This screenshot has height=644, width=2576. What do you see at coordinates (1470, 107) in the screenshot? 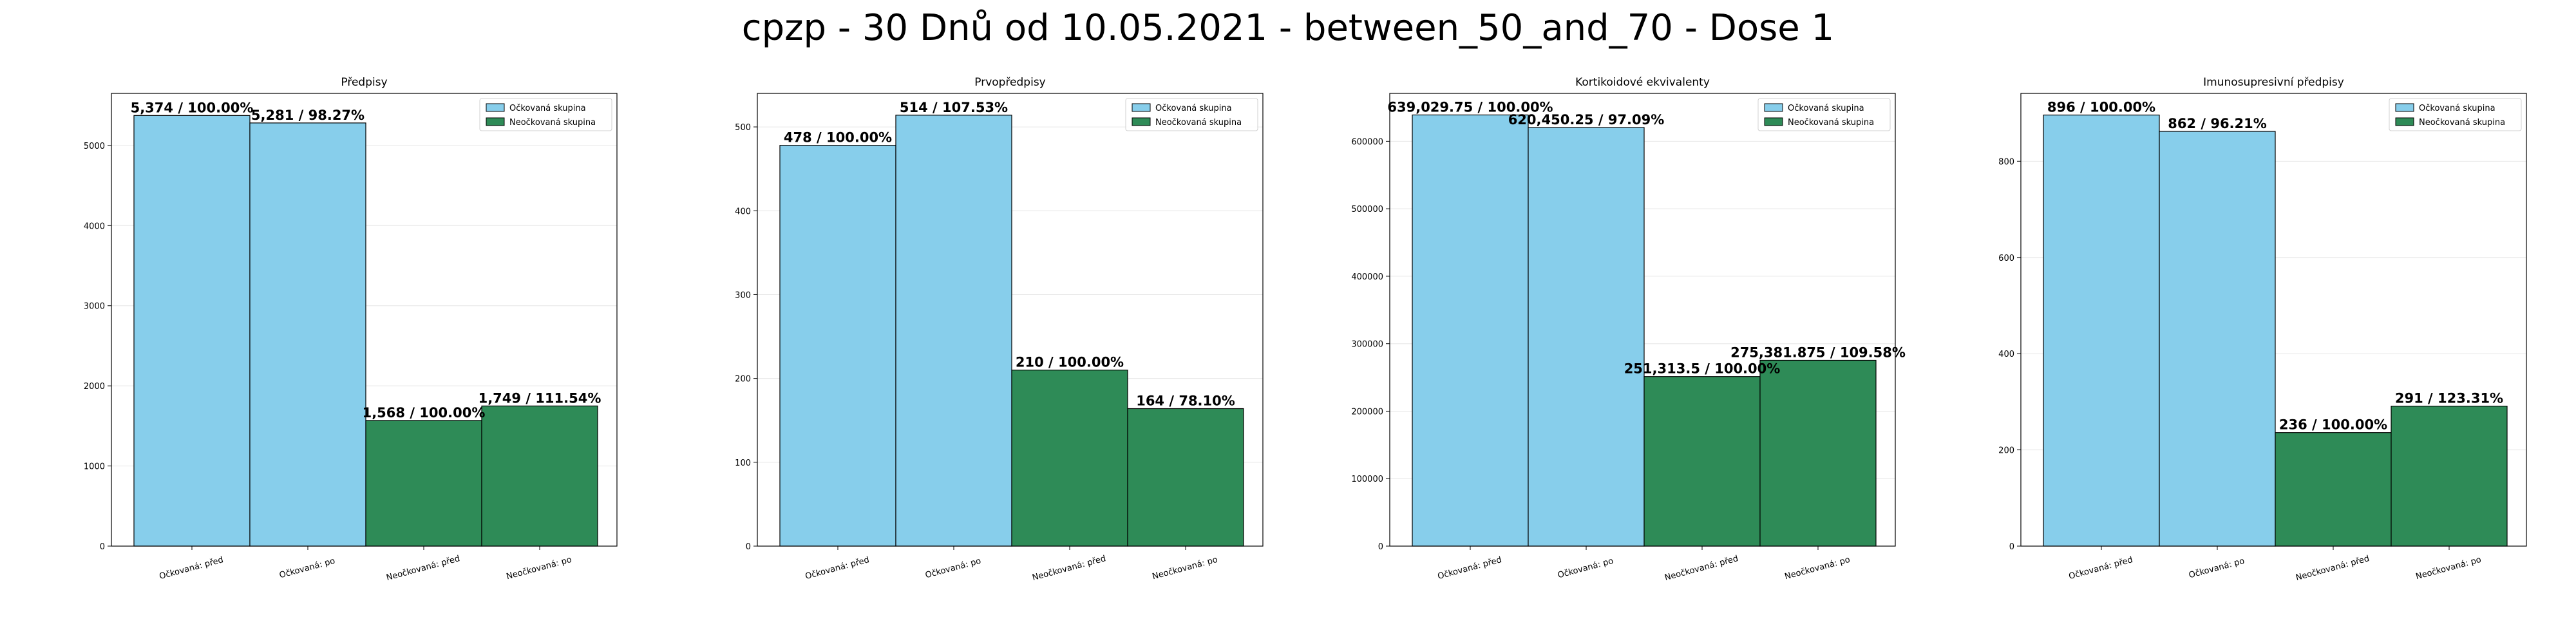
I see `bar-value-label: 639,029.75 / 100.00%` at bounding box center [1470, 107].